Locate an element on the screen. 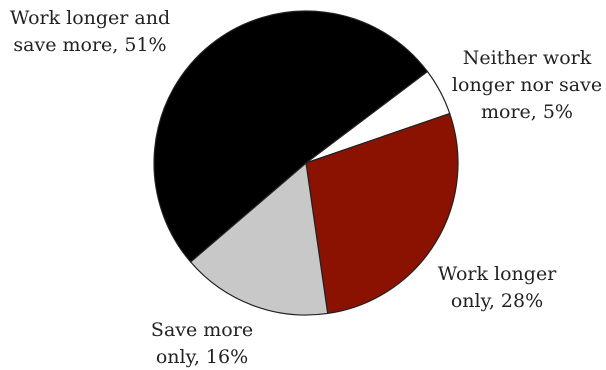 The image size is (606, 370). pie-slice-work-longer-only is located at coordinates (382, 213).